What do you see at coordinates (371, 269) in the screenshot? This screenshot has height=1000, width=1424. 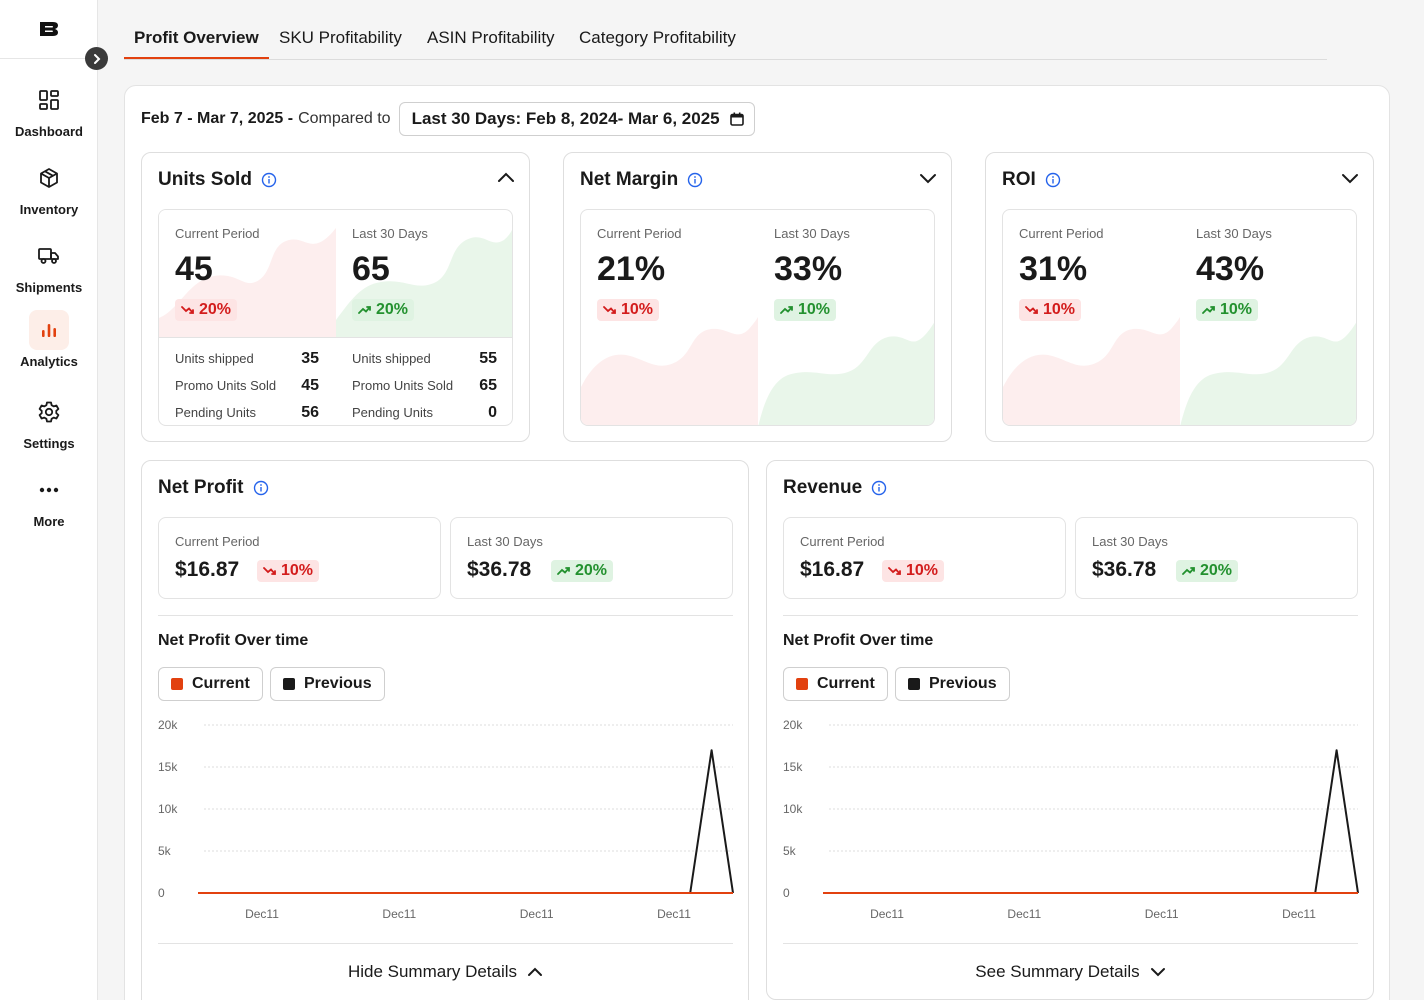 I see `units-sold-previous-value: 65` at bounding box center [371, 269].